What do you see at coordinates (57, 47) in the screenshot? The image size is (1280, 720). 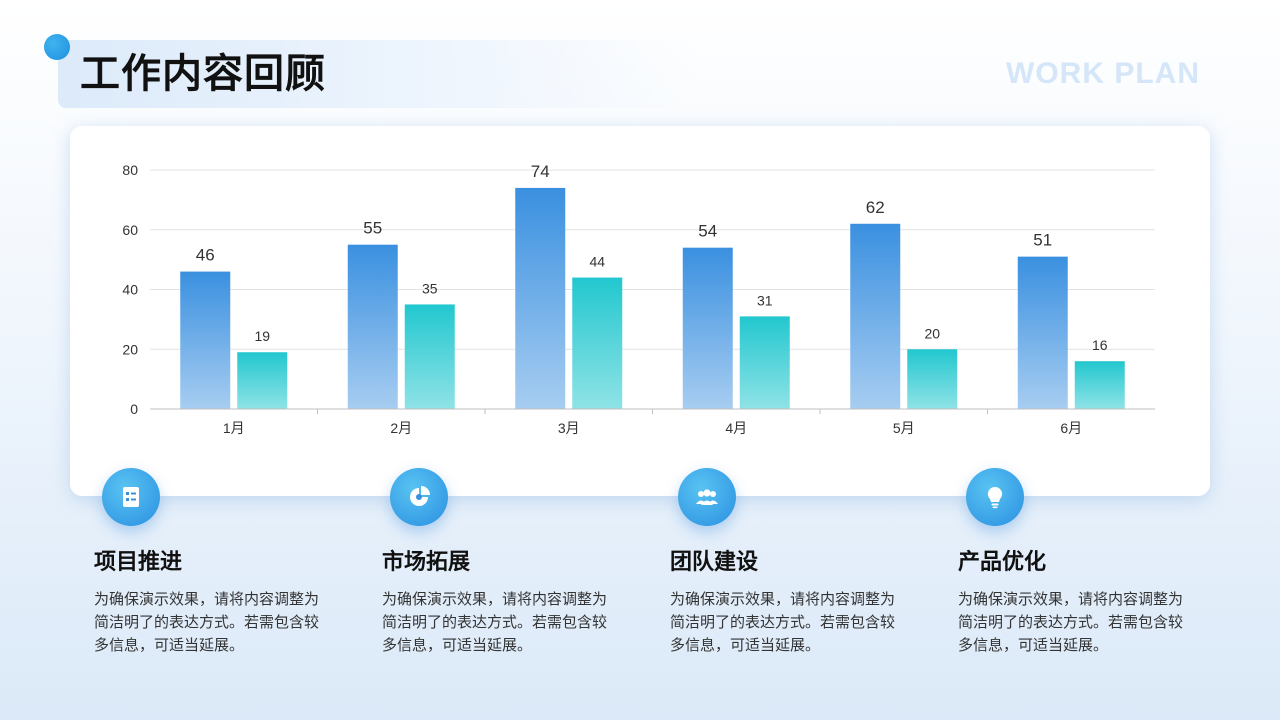 I see `title-dot-decoration` at bounding box center [57, 47].